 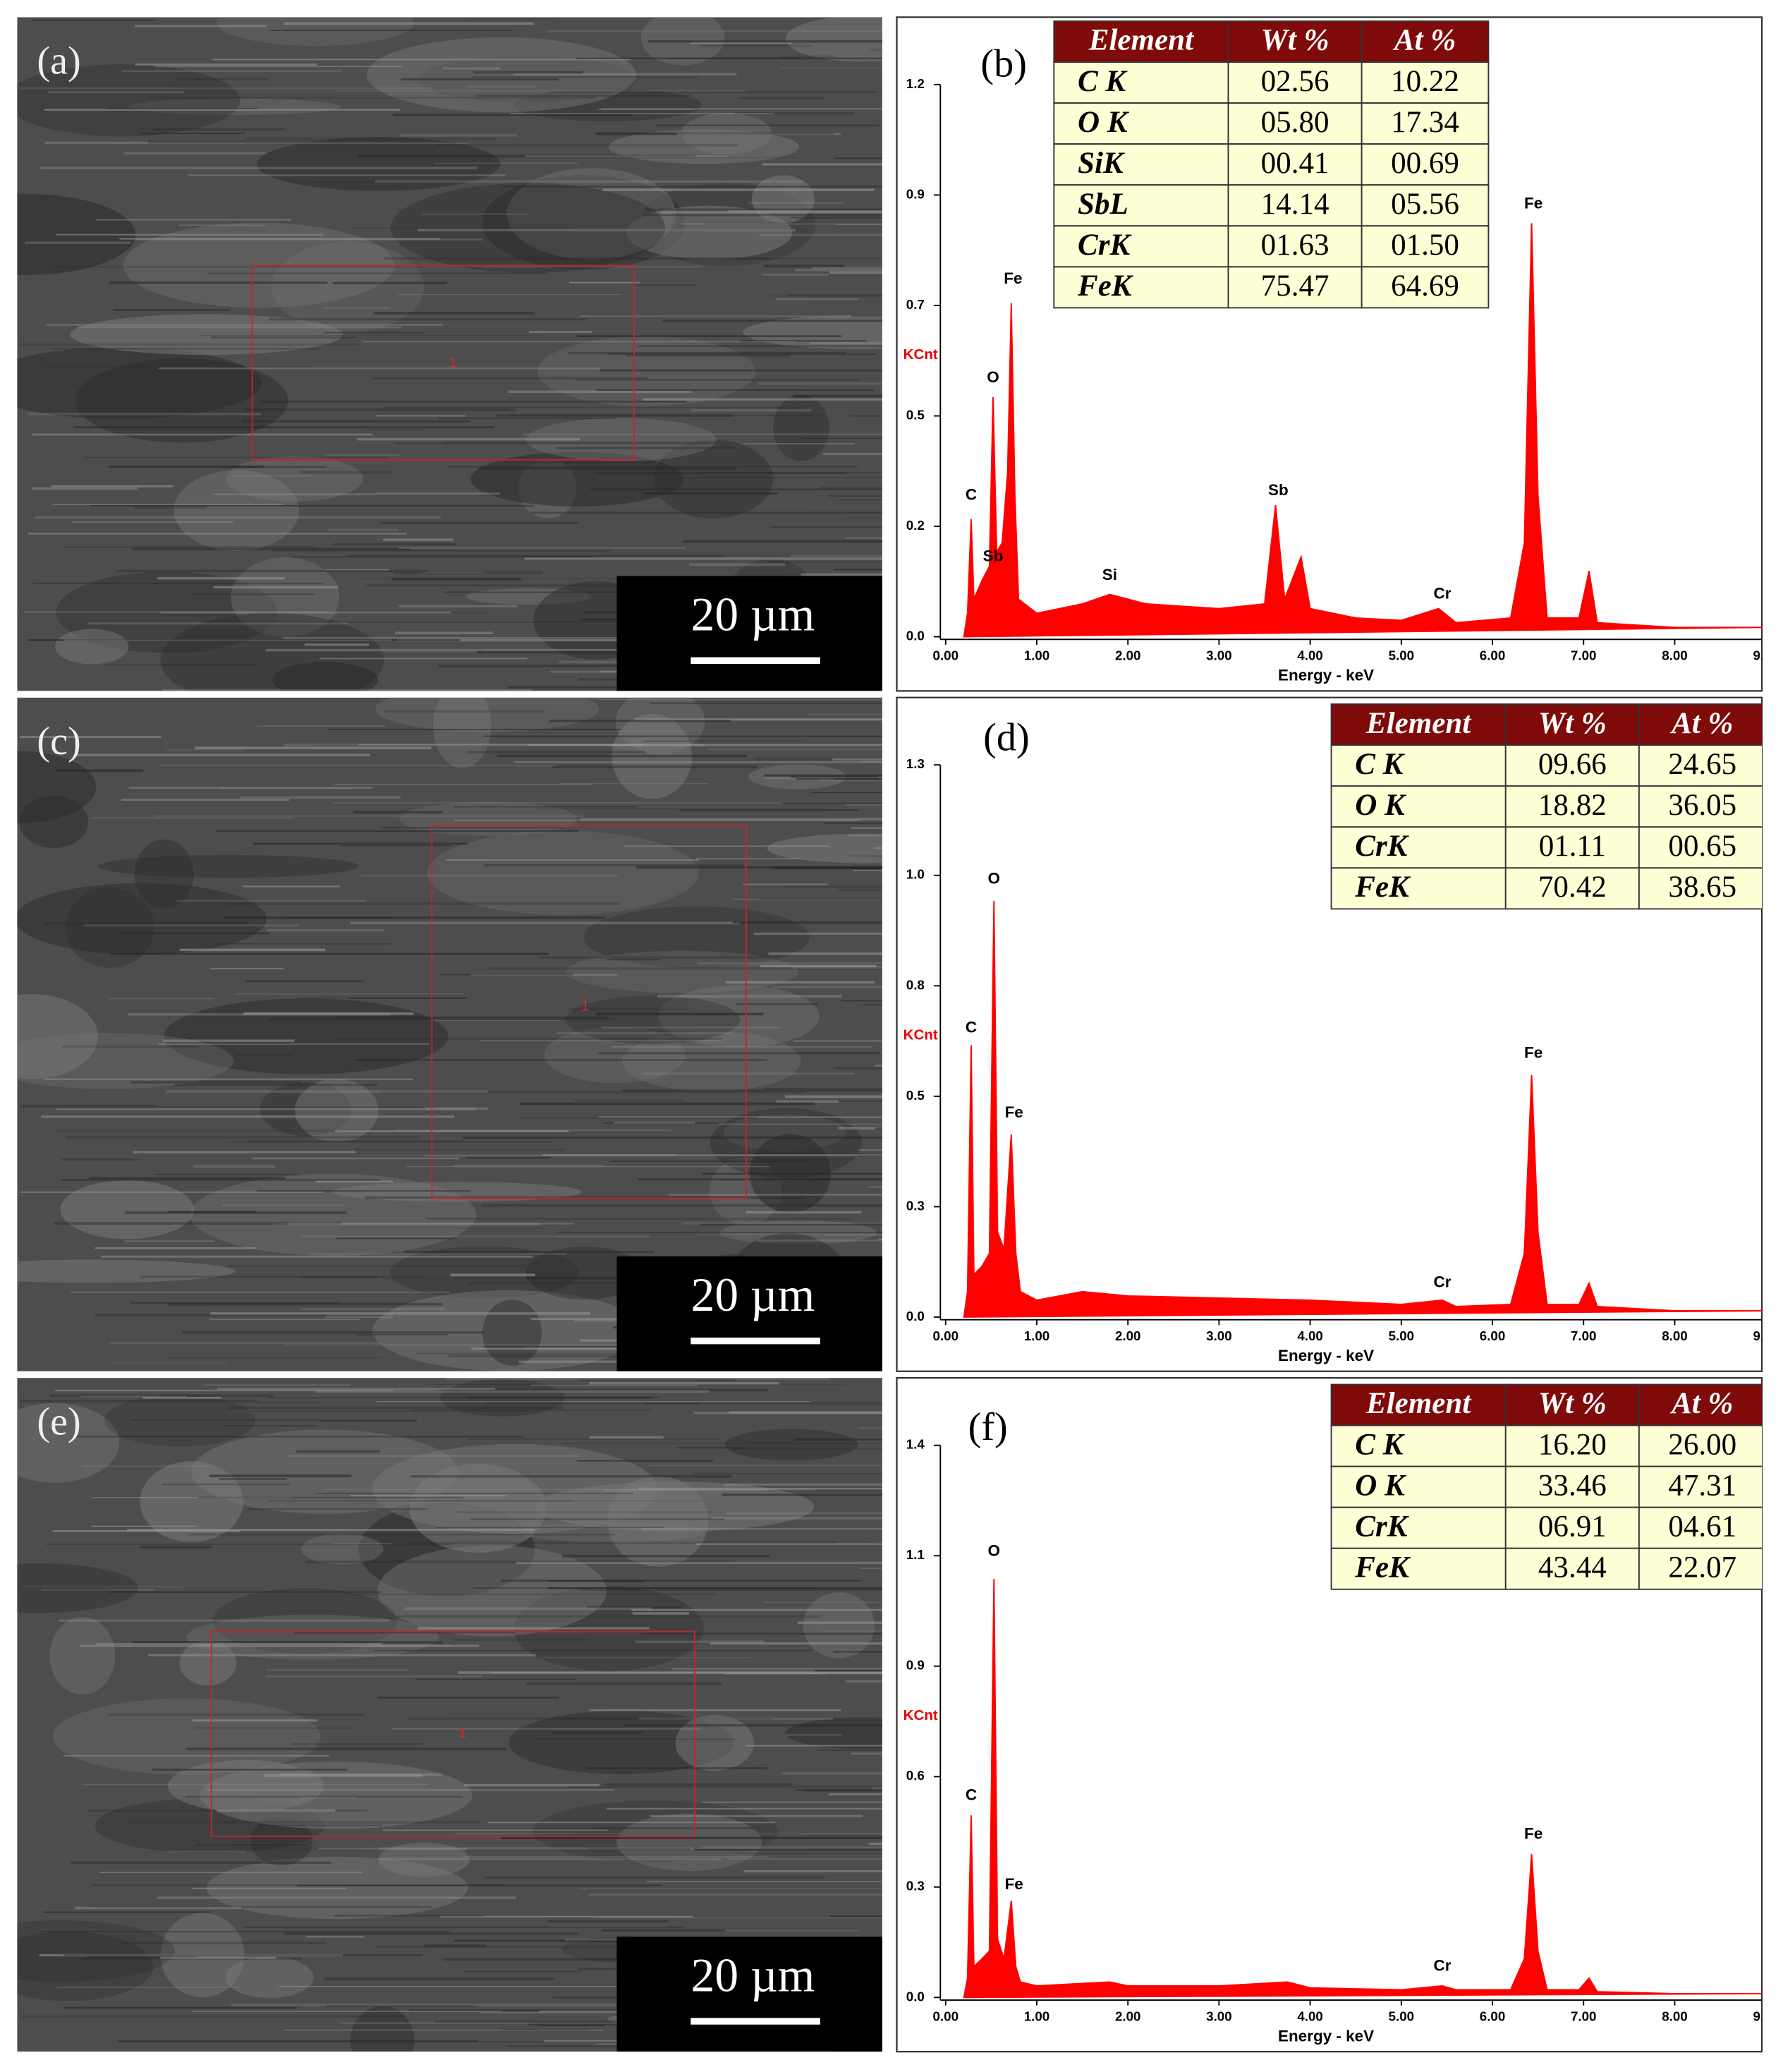 What do you see at coordinates (1573, 887) in the screenshot?
I see `table-value: 70.42` at bounding box center [1573, 887].